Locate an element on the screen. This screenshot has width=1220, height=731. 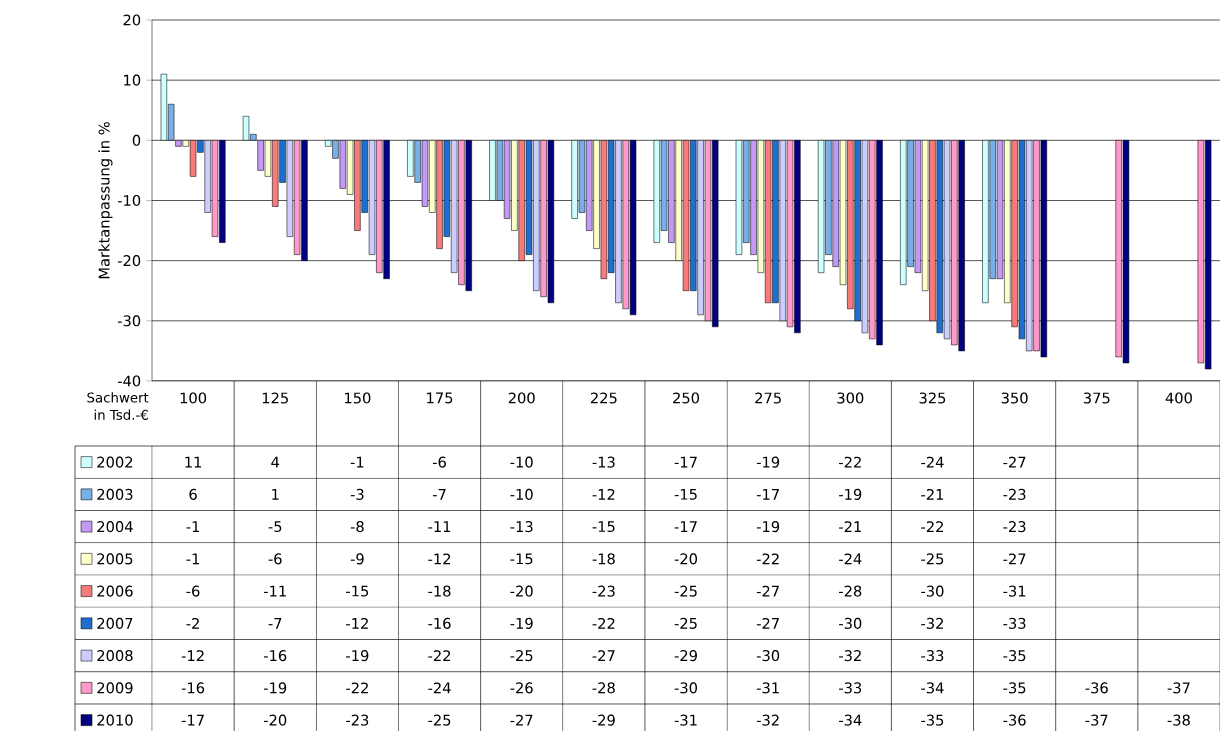
data-label: 6 is located at coordinates (193, 494).